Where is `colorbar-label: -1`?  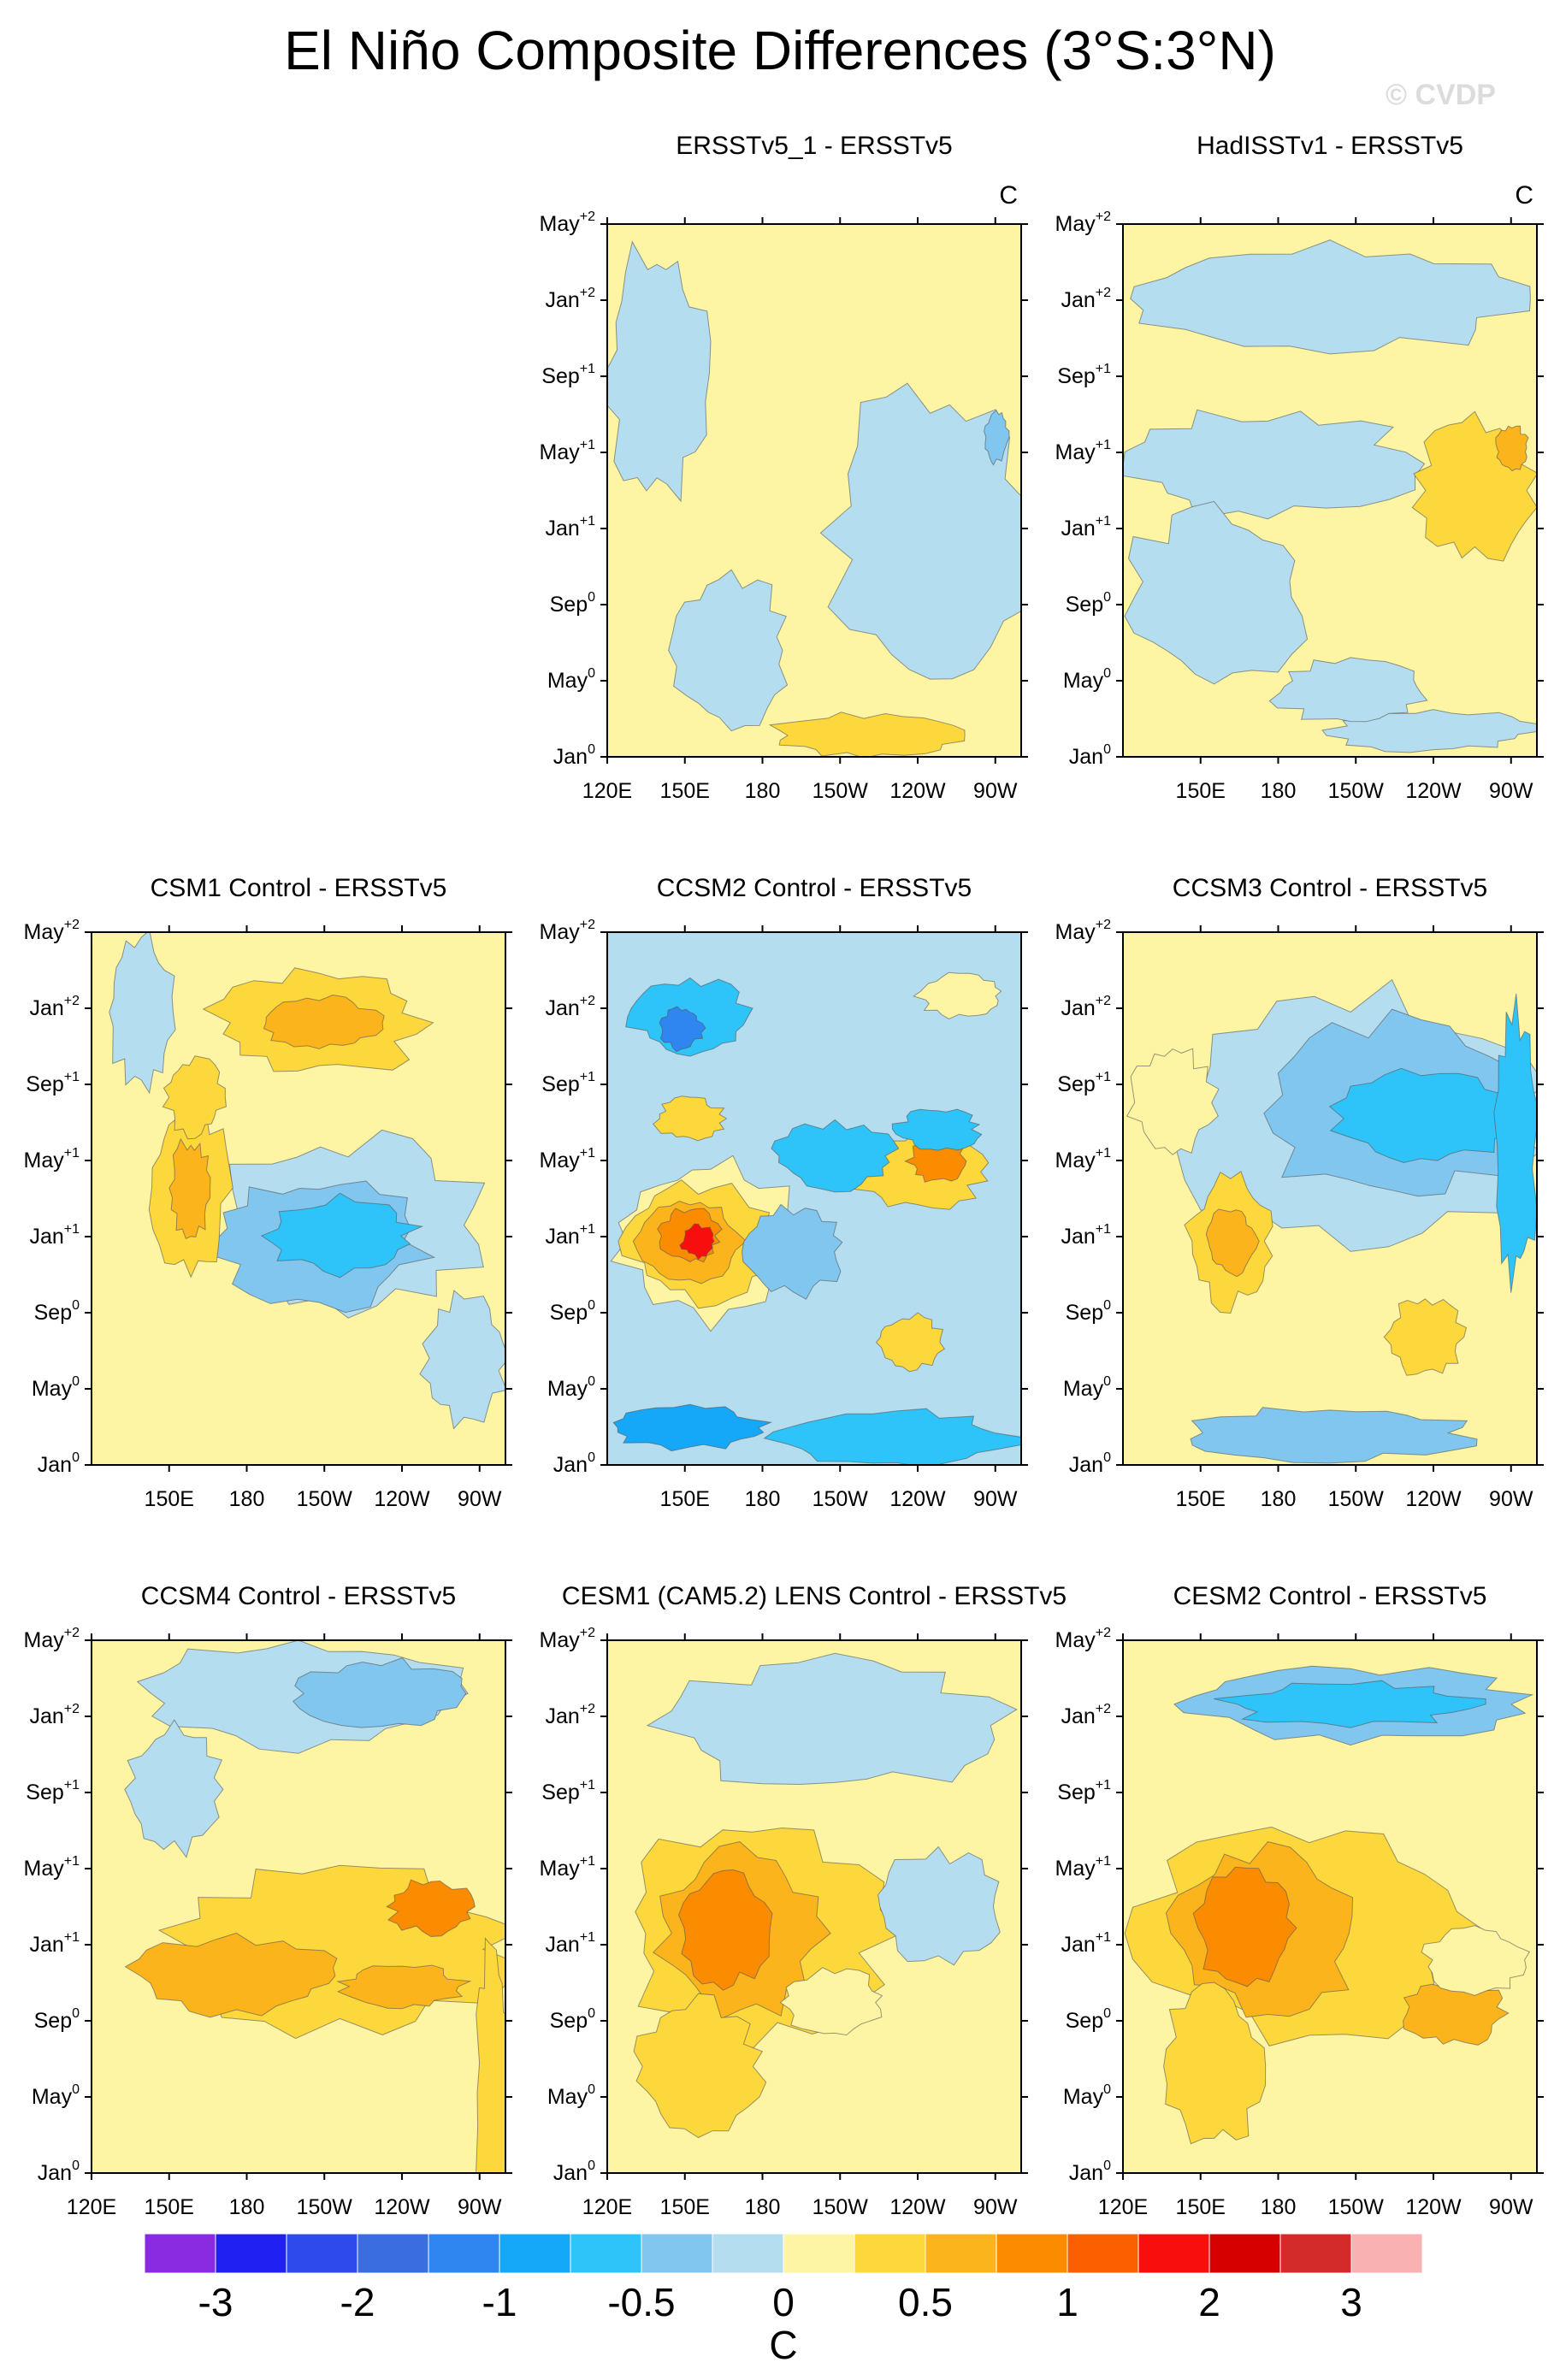
colorbar-label: -1 is located at coordinates (499, 2302).